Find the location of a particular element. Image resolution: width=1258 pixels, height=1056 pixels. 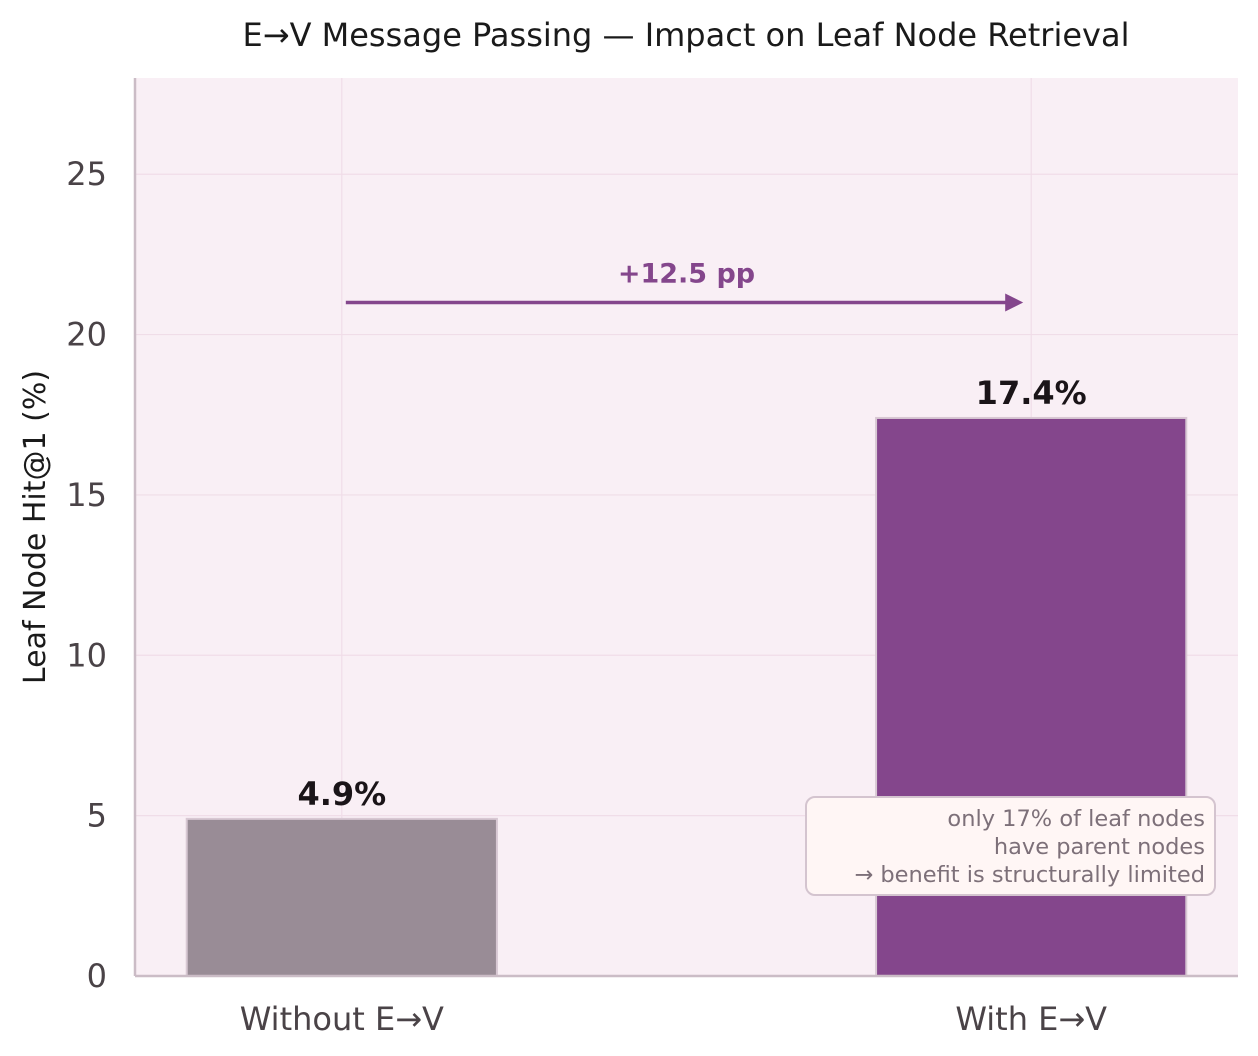

x-tick-label: Without E→V is located at coordinates (342, 1019).